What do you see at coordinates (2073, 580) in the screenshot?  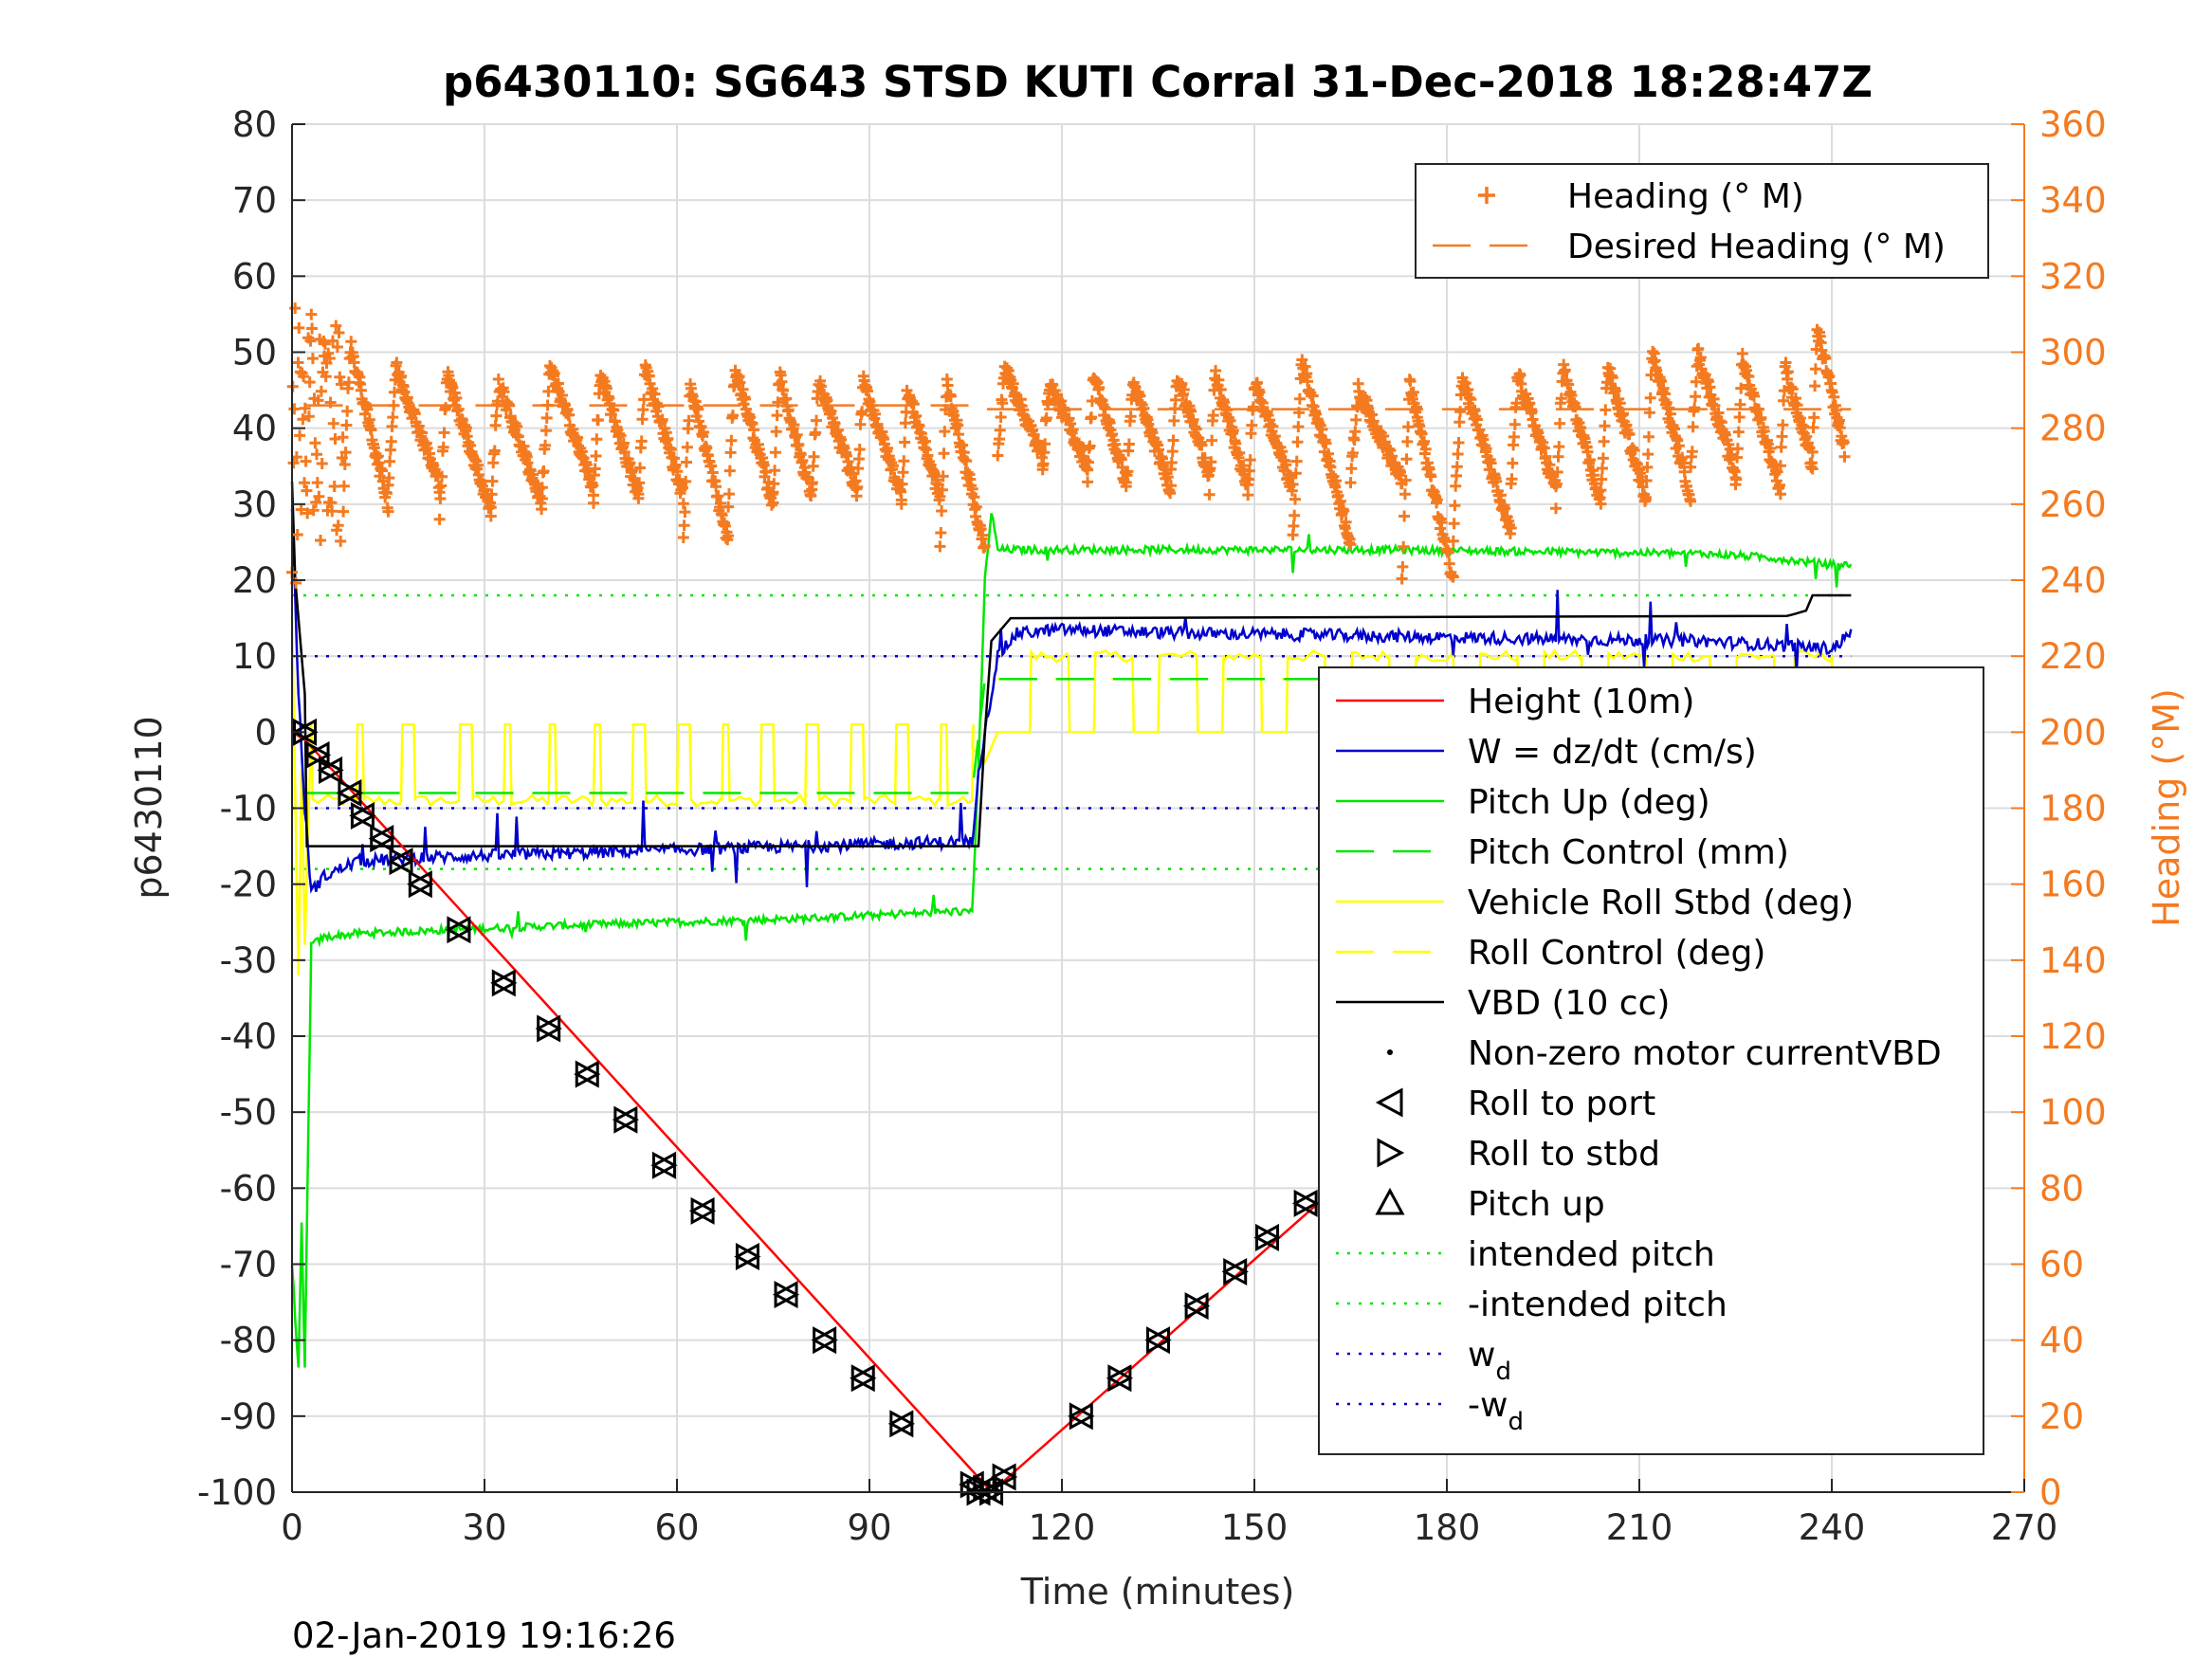 I see `y-right-tick-label: 240` at bounding box center [2073, 580].